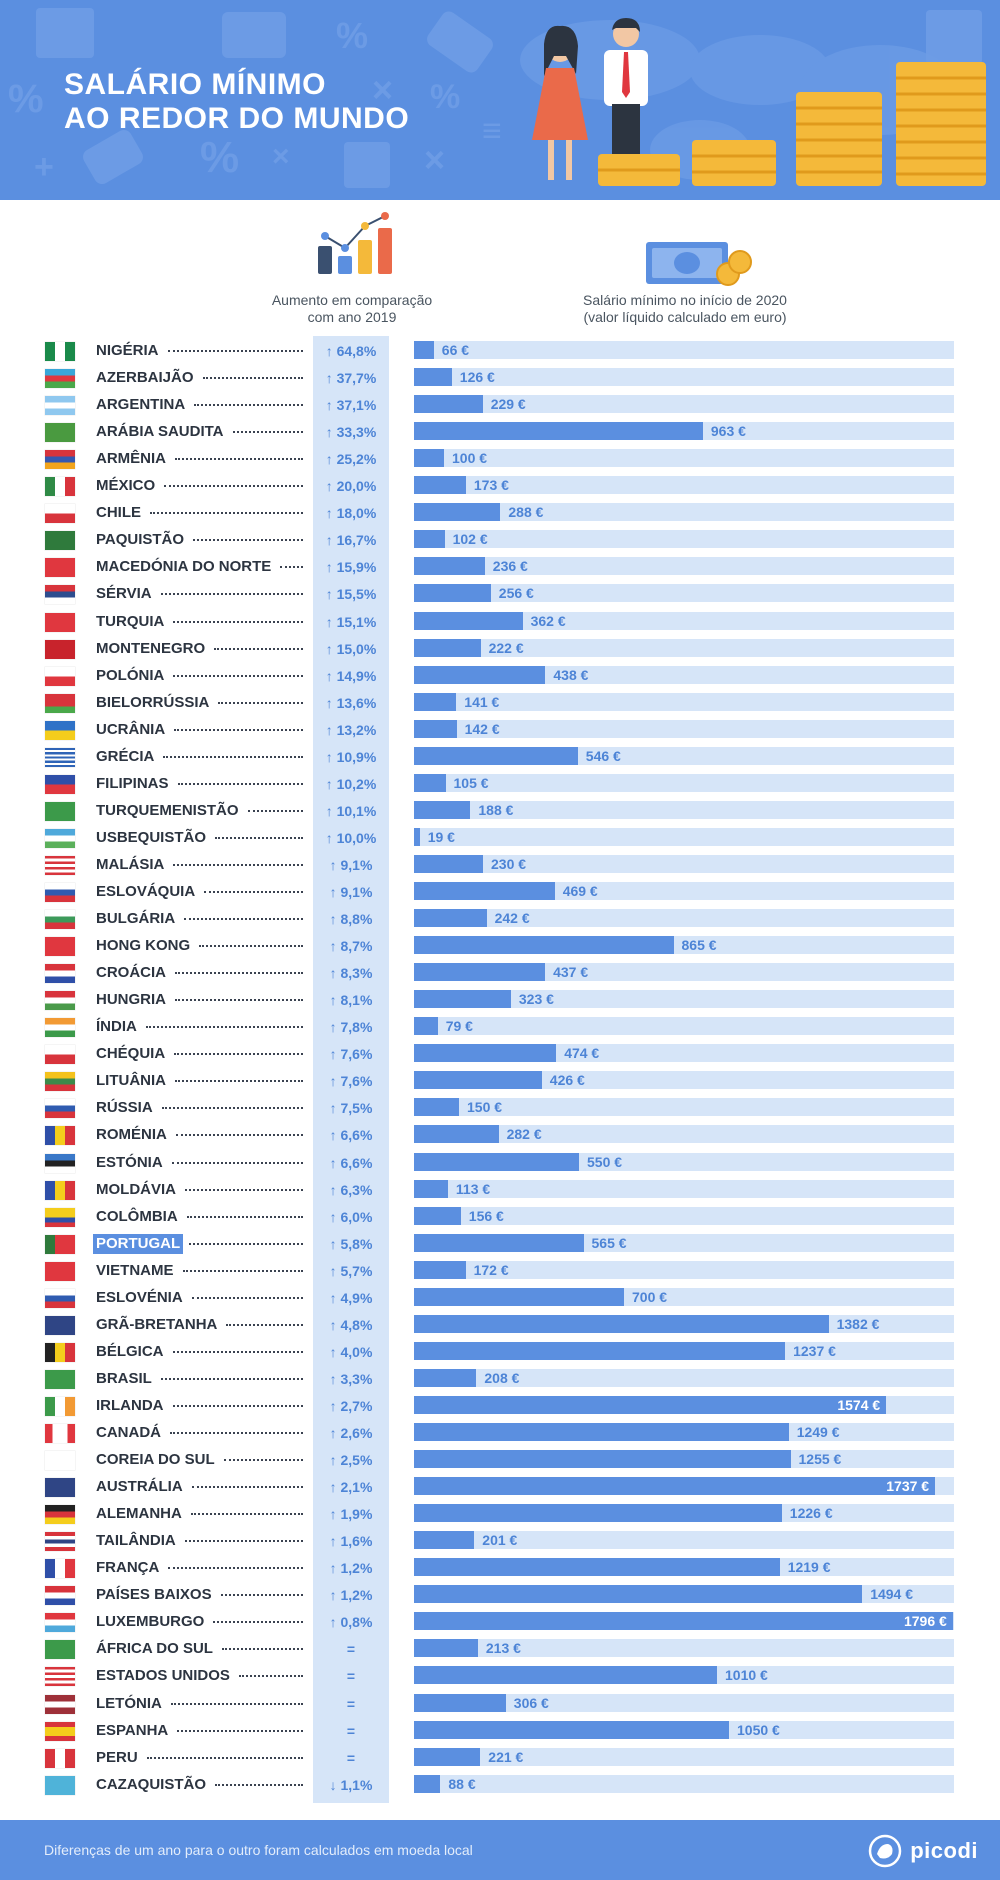 Image resolution: width=1000 pixels, height=1880 pixels. I want to click on salary-label: 242 €, so click(512, 918).